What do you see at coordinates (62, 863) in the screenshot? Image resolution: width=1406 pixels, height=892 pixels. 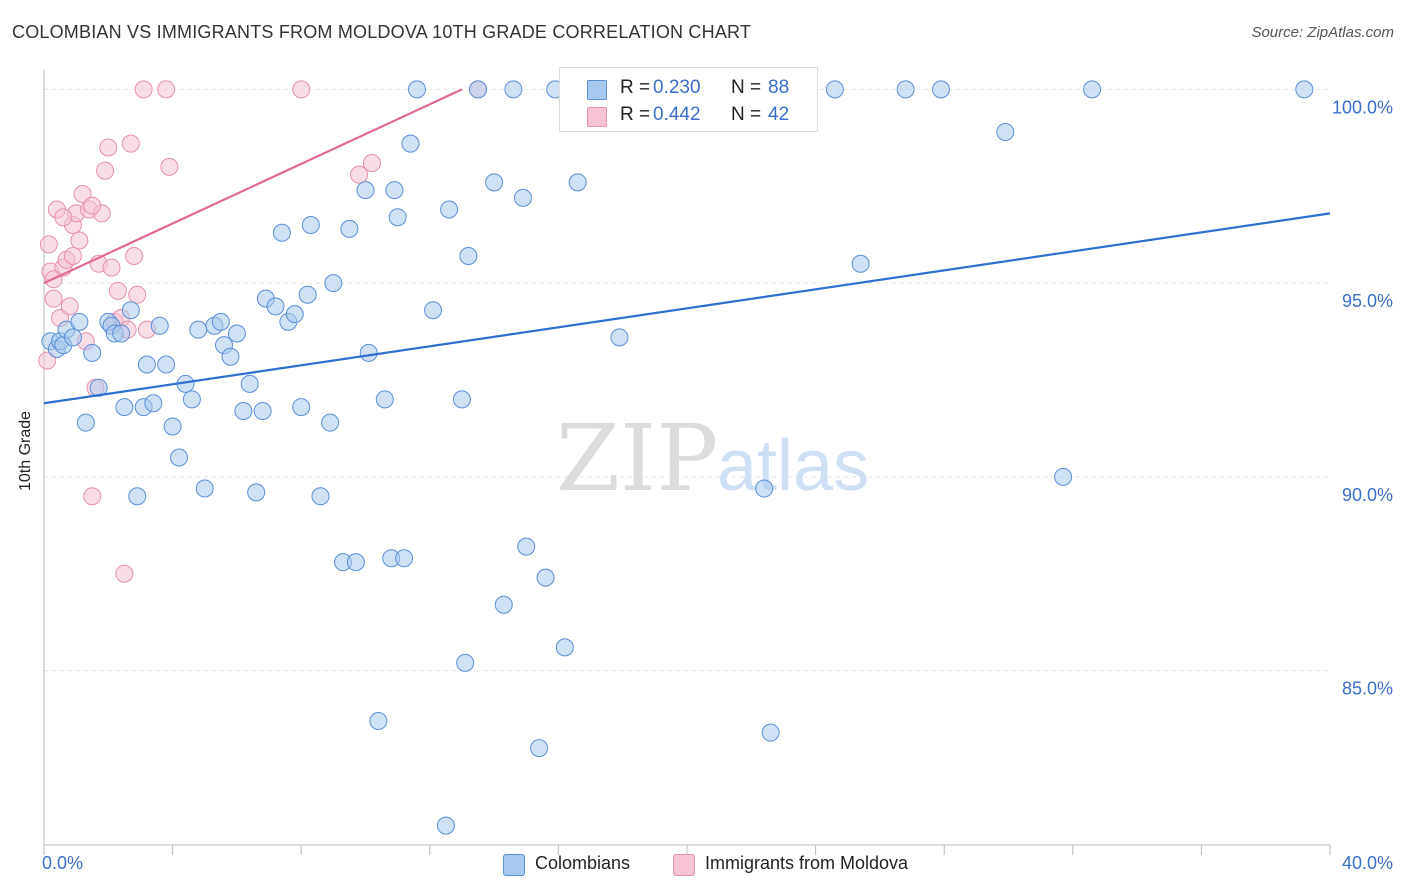 I see `x-tick-label: 0.0%` at bounding box center [62, 863].